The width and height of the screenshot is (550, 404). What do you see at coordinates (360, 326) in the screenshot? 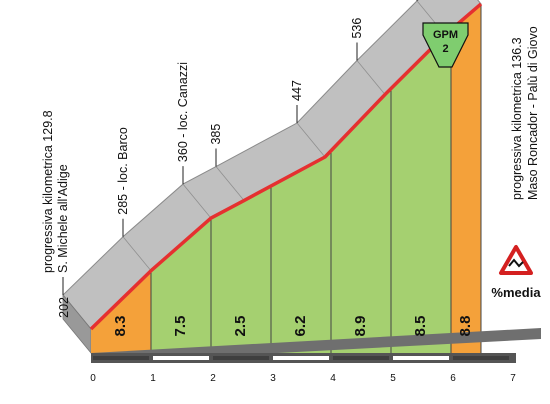
I see `gradient-label: 8.9` at bounding box center [360, 326].